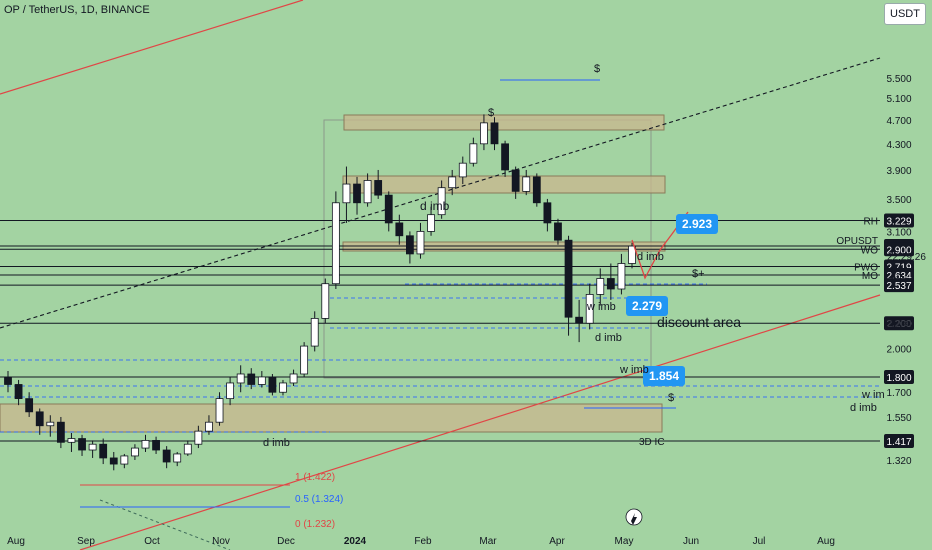  What do you see at coordinates (597, 69) in the screenshot?
I see `annotation-7: $` at bounding box center [597, 69].